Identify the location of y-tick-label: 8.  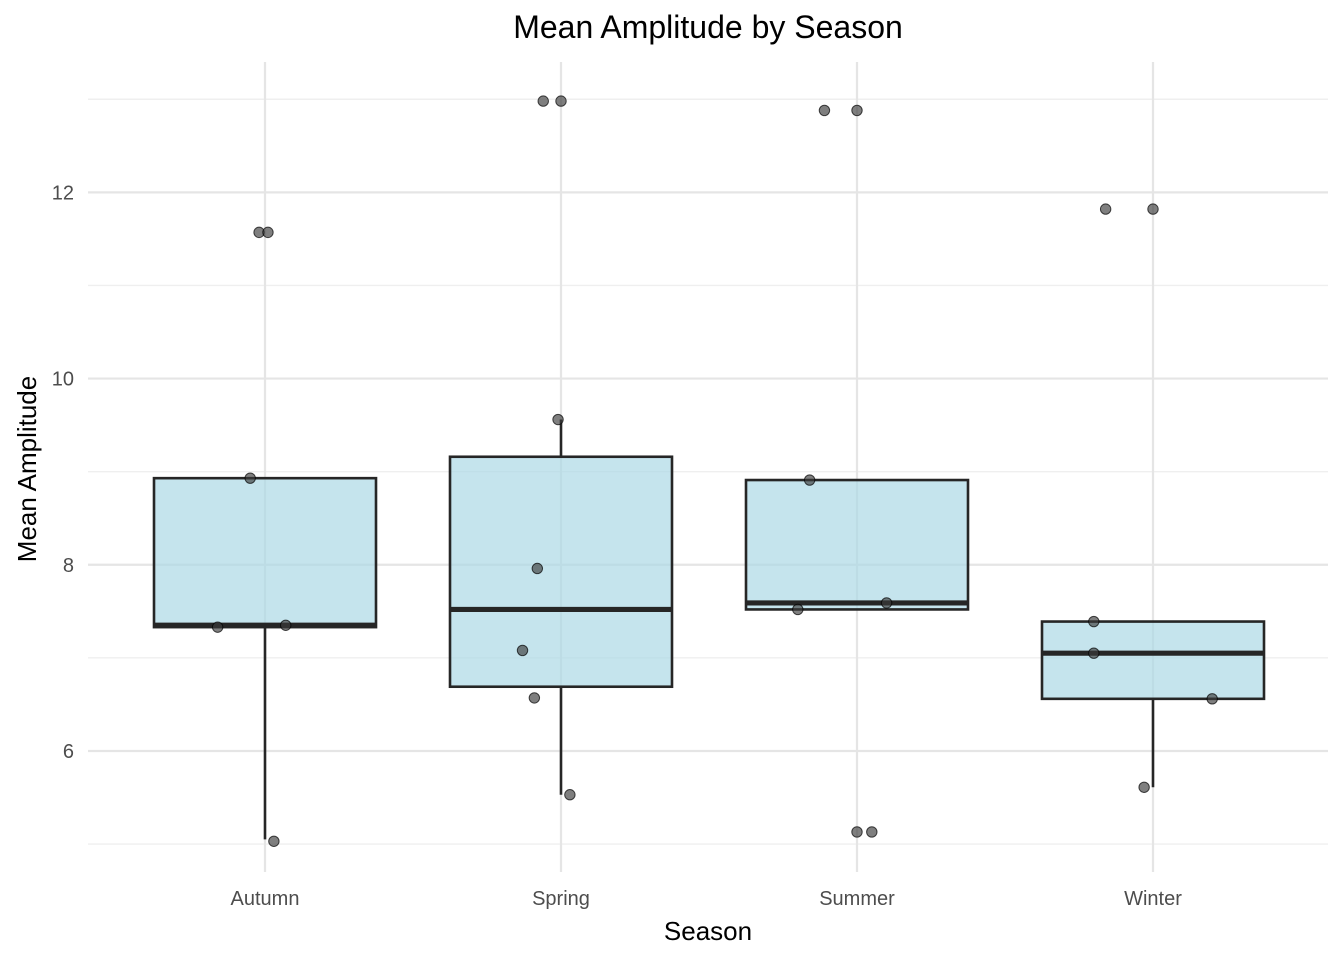
(68, 566).